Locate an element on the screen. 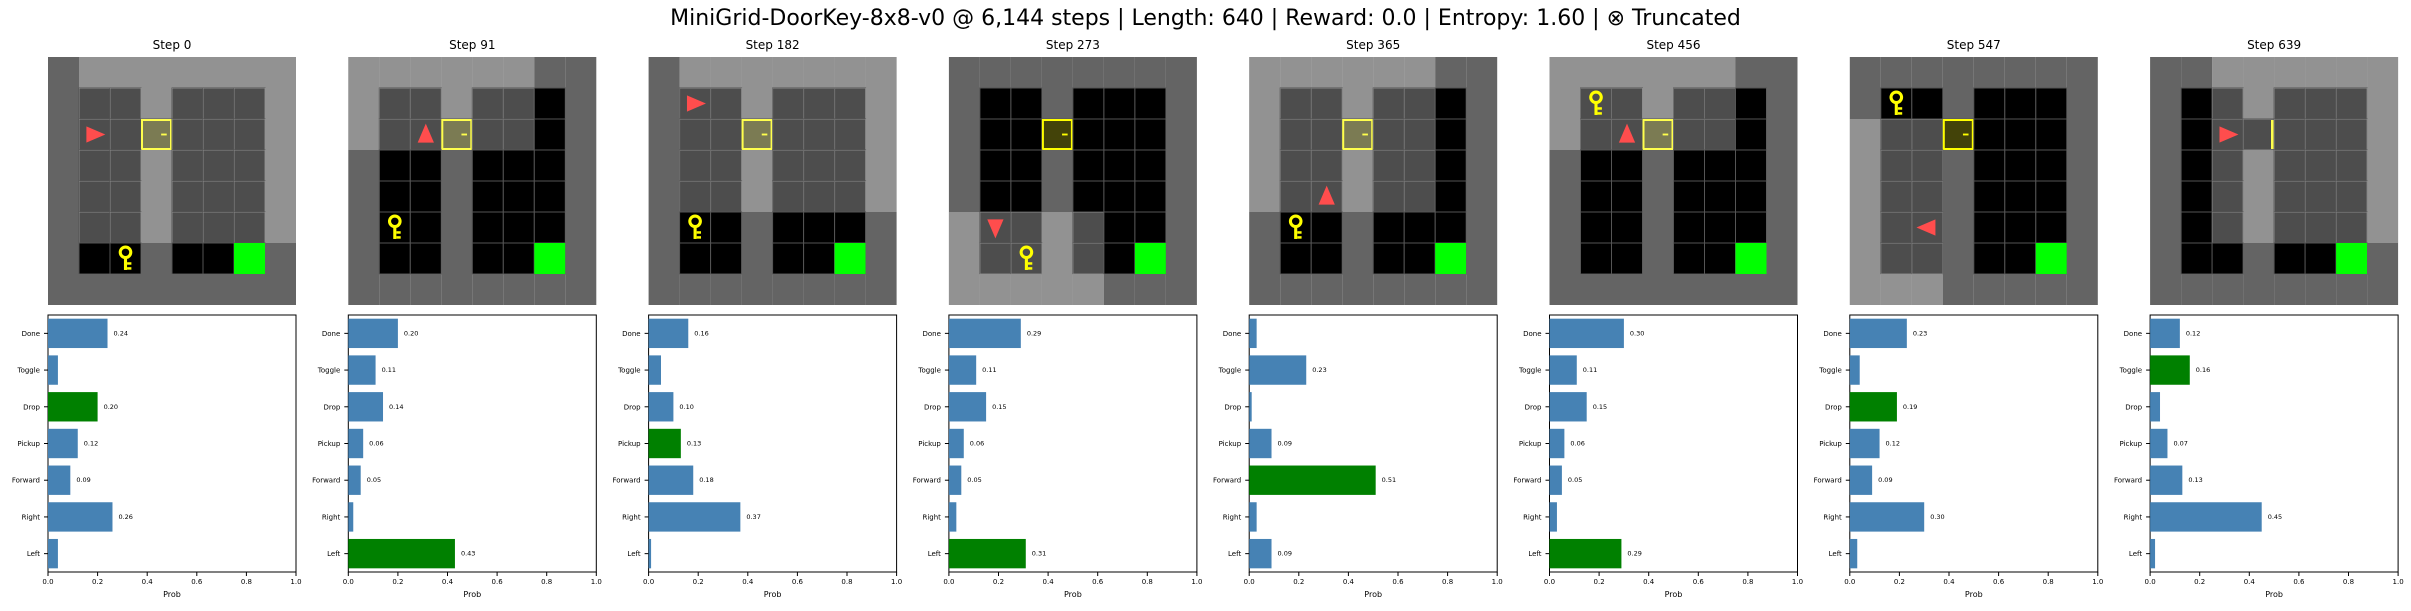 Image resolution: width=2411 pixels, height=611 pixels. x-axis-label: Prob is located at coordinates (1073, 594).